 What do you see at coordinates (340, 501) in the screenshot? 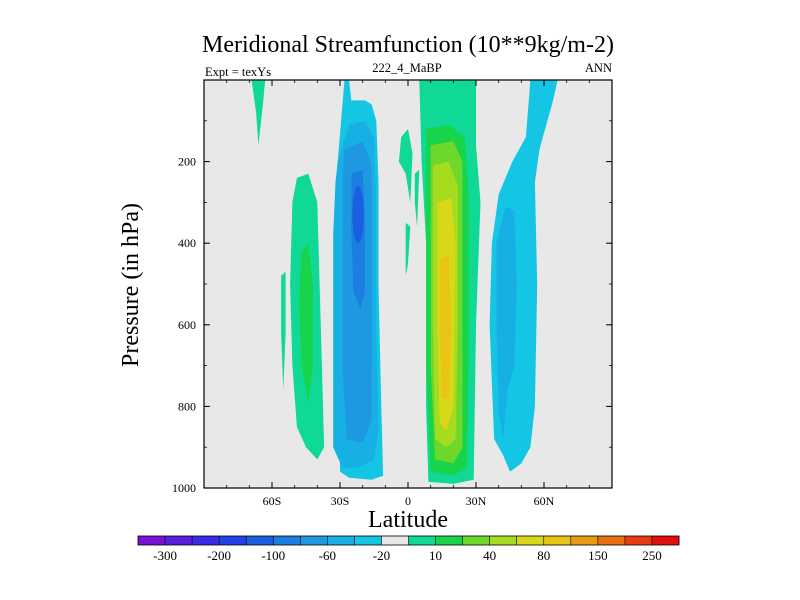
I see `x-tick-label: 30S` at bounding box center [340, 501].